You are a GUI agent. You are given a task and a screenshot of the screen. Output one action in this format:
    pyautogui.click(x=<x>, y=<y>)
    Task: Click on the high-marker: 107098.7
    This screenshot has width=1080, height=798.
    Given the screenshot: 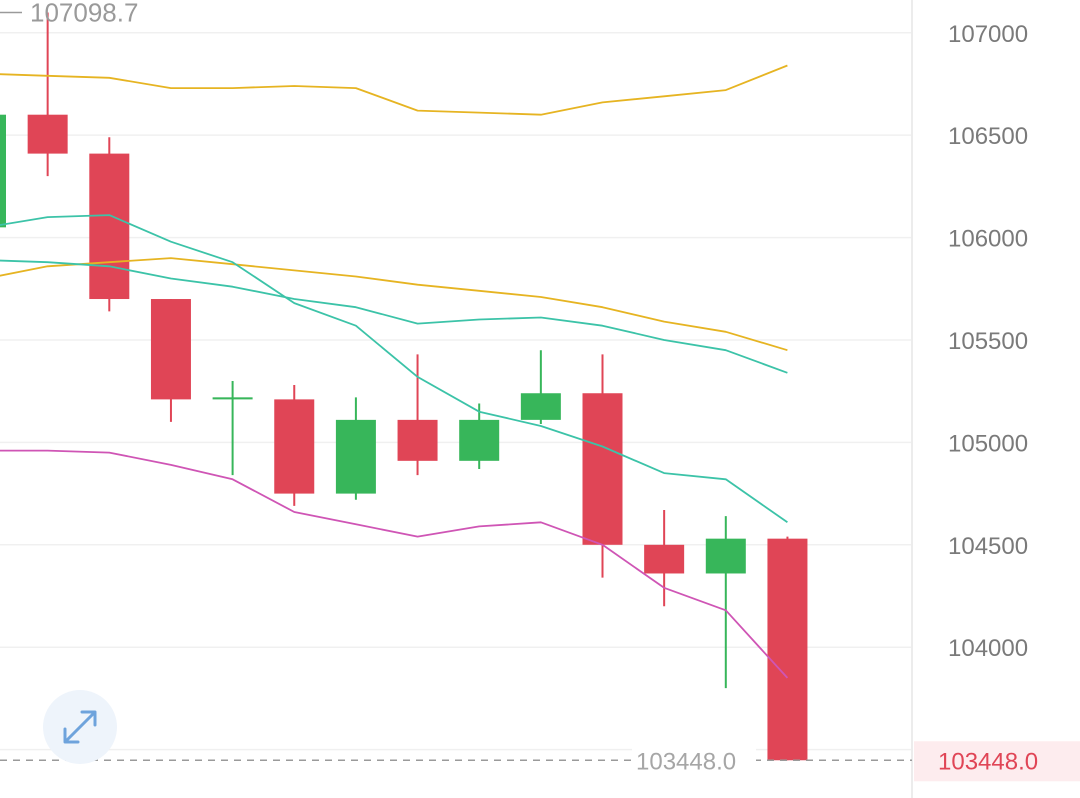 What is the action you would take?
    pyautogui.click(x=69, y=14)
    